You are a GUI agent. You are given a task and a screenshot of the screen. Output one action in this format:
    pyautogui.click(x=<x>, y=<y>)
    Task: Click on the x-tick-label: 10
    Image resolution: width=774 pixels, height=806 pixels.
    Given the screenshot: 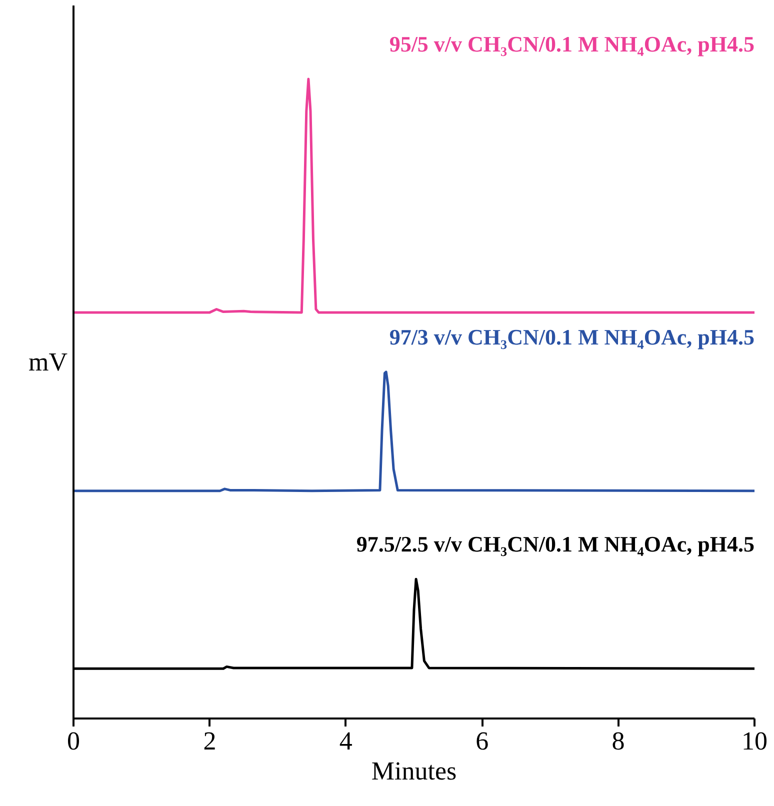 What is the action you would take?
    pyautogui.click(x=755, y=741)
    